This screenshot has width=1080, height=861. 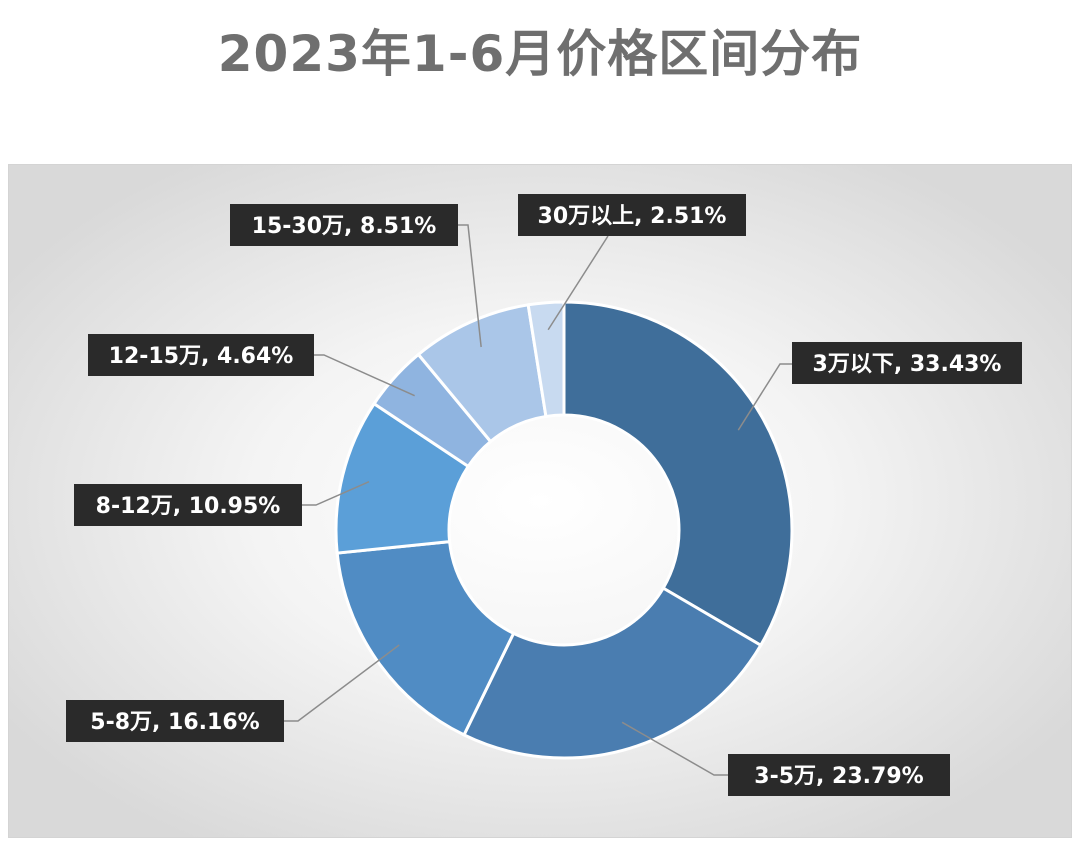 What do you see at coordinates (364, 375) in the screenshot?
I see `leader-line-12-15万` at bounding box center [364, 375].